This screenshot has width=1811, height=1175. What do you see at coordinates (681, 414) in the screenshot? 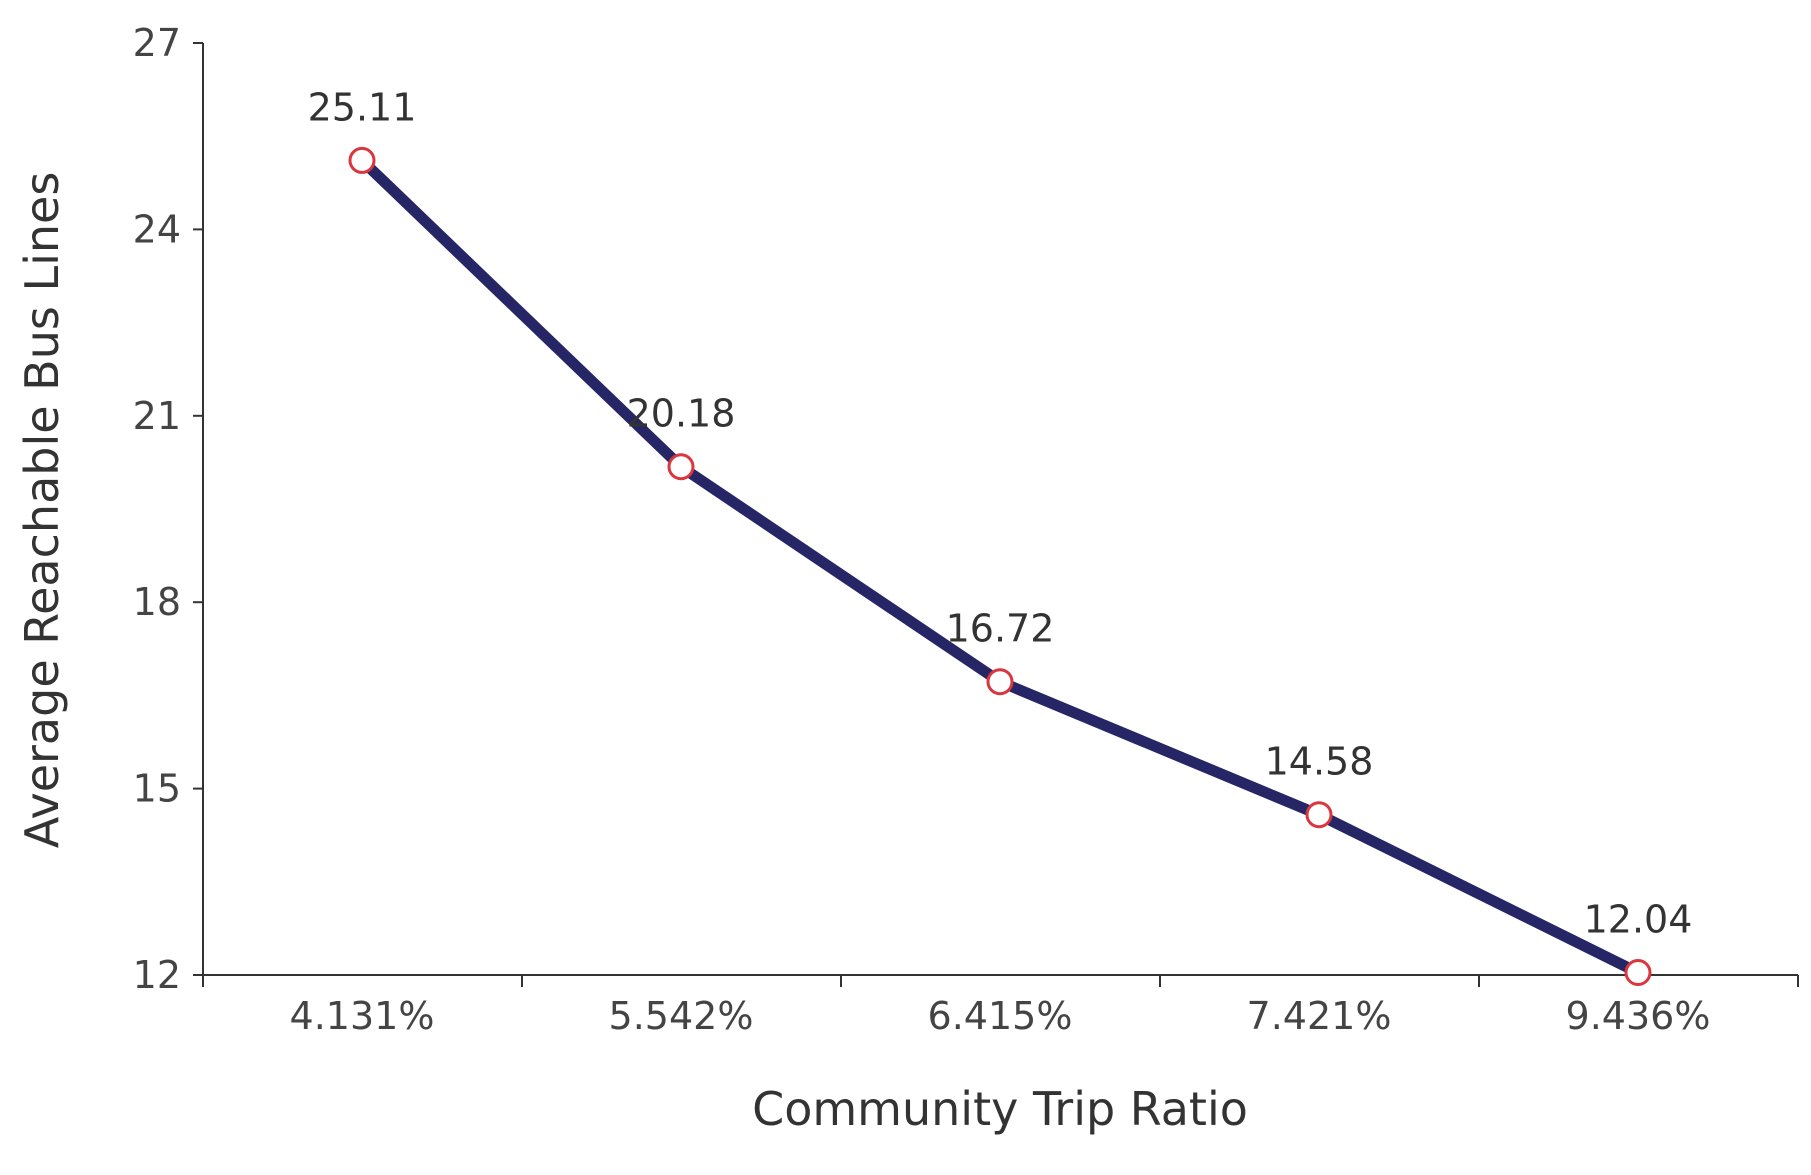
I see `data-label: 20.18` at bounding box center [681, 414].